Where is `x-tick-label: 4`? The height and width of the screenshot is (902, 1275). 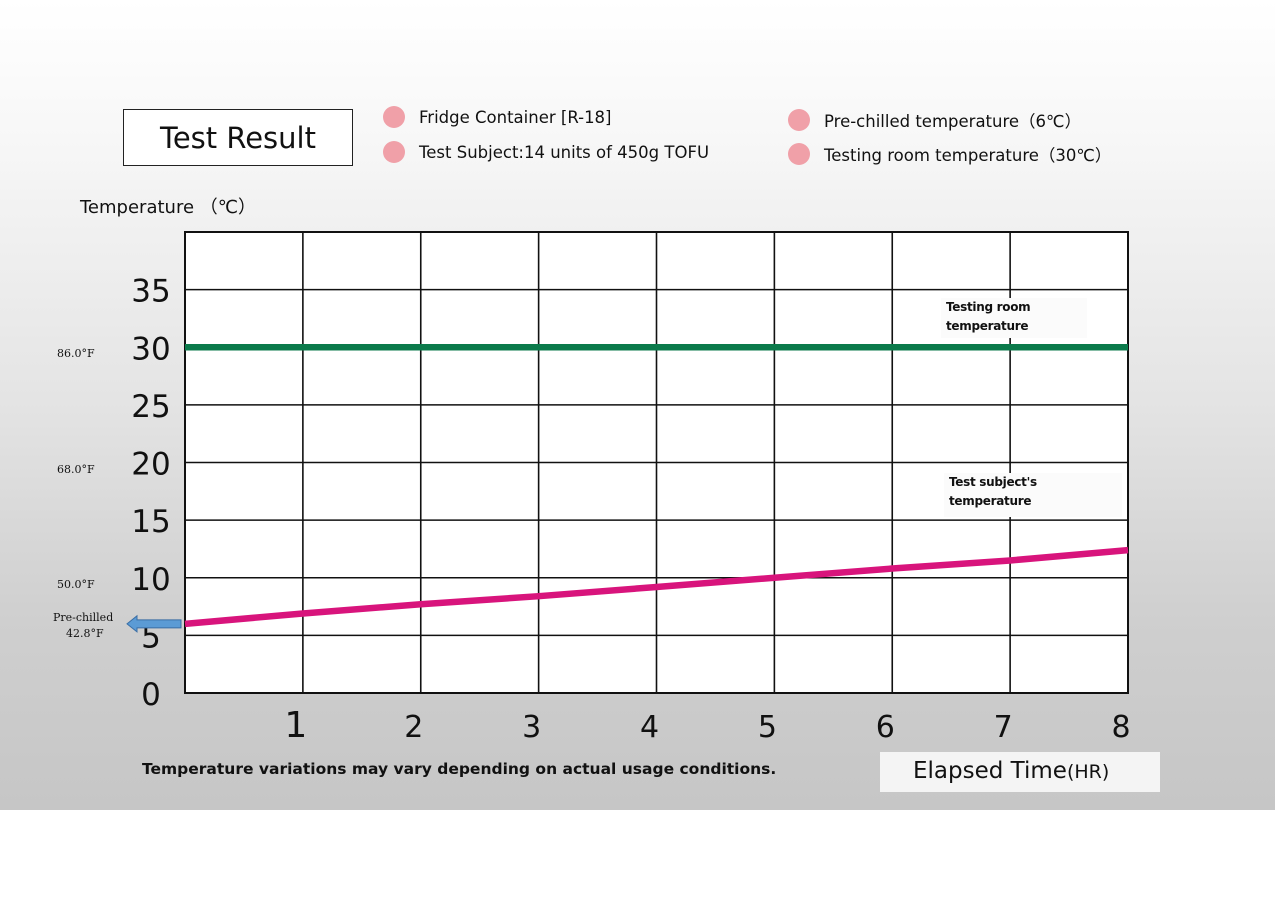
x-tick-label: 4 is located at coordinates (649, 727).